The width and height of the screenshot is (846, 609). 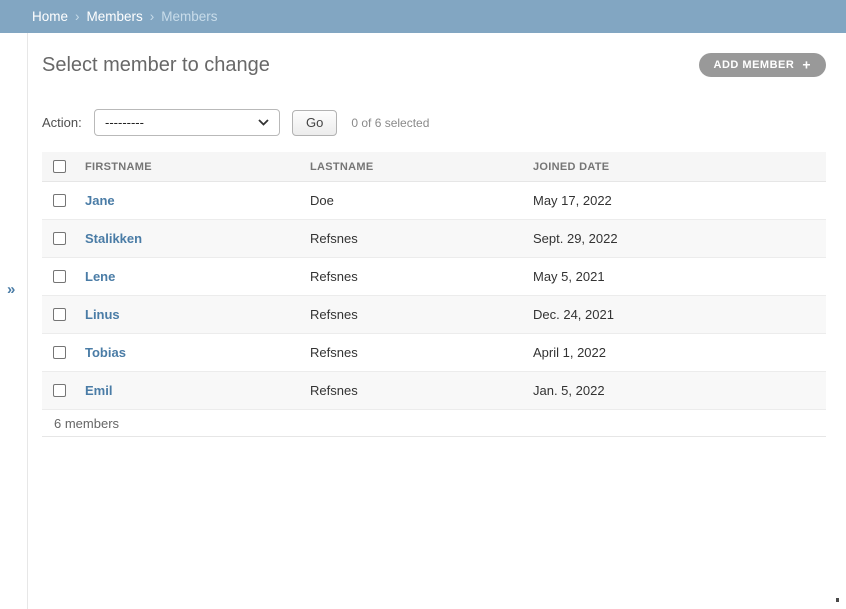 What do you see at coordinates (105, 352) in the screenshot?
I see `member-link: Tobias` at bounding box center [105, 352].